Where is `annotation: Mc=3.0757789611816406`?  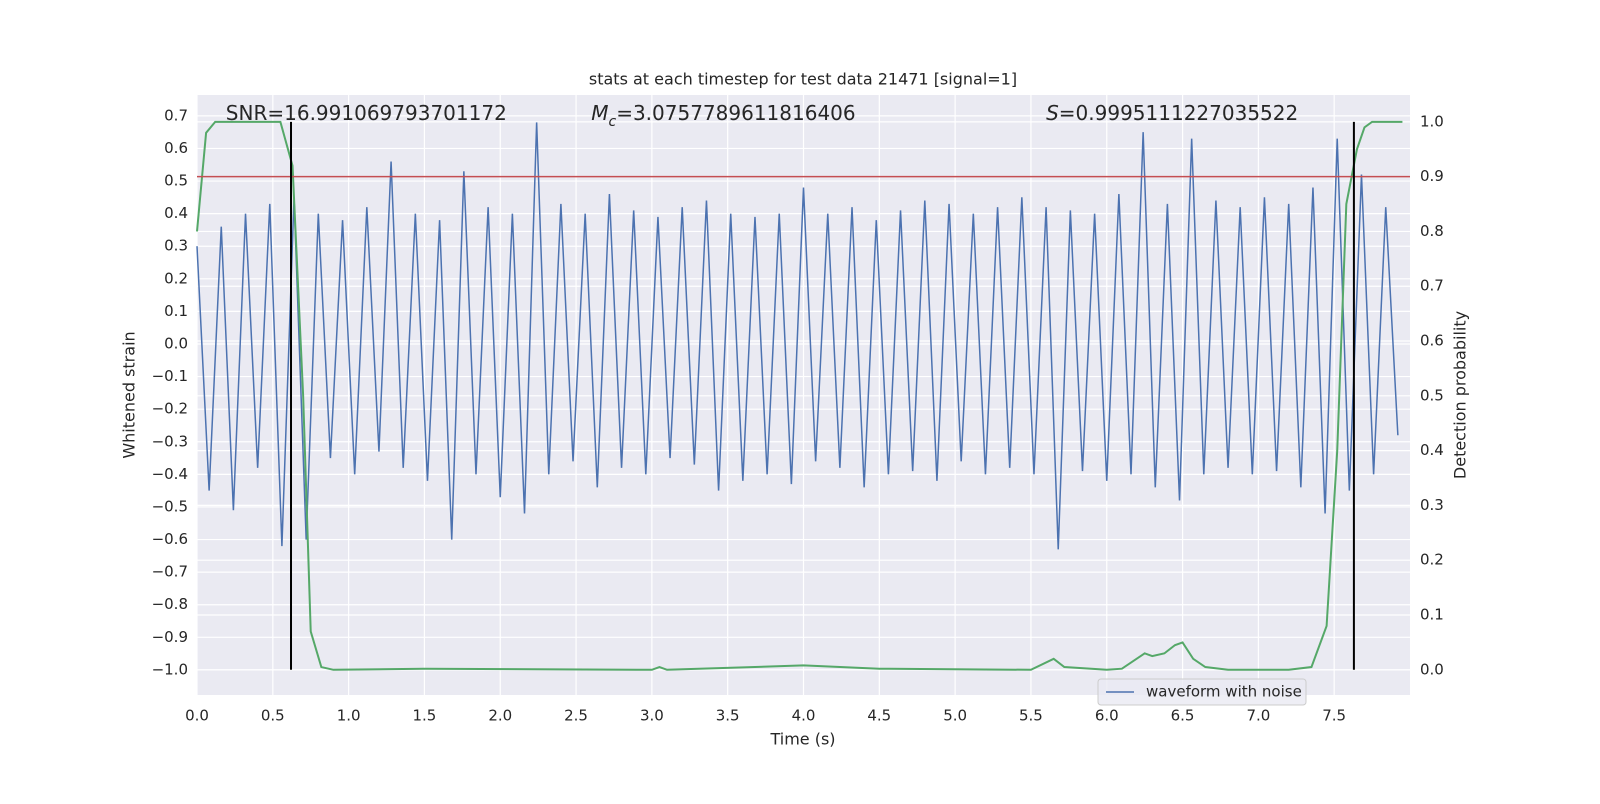
annotation: Mc=3.0757789611816406 is located at coordinates (723, 116).